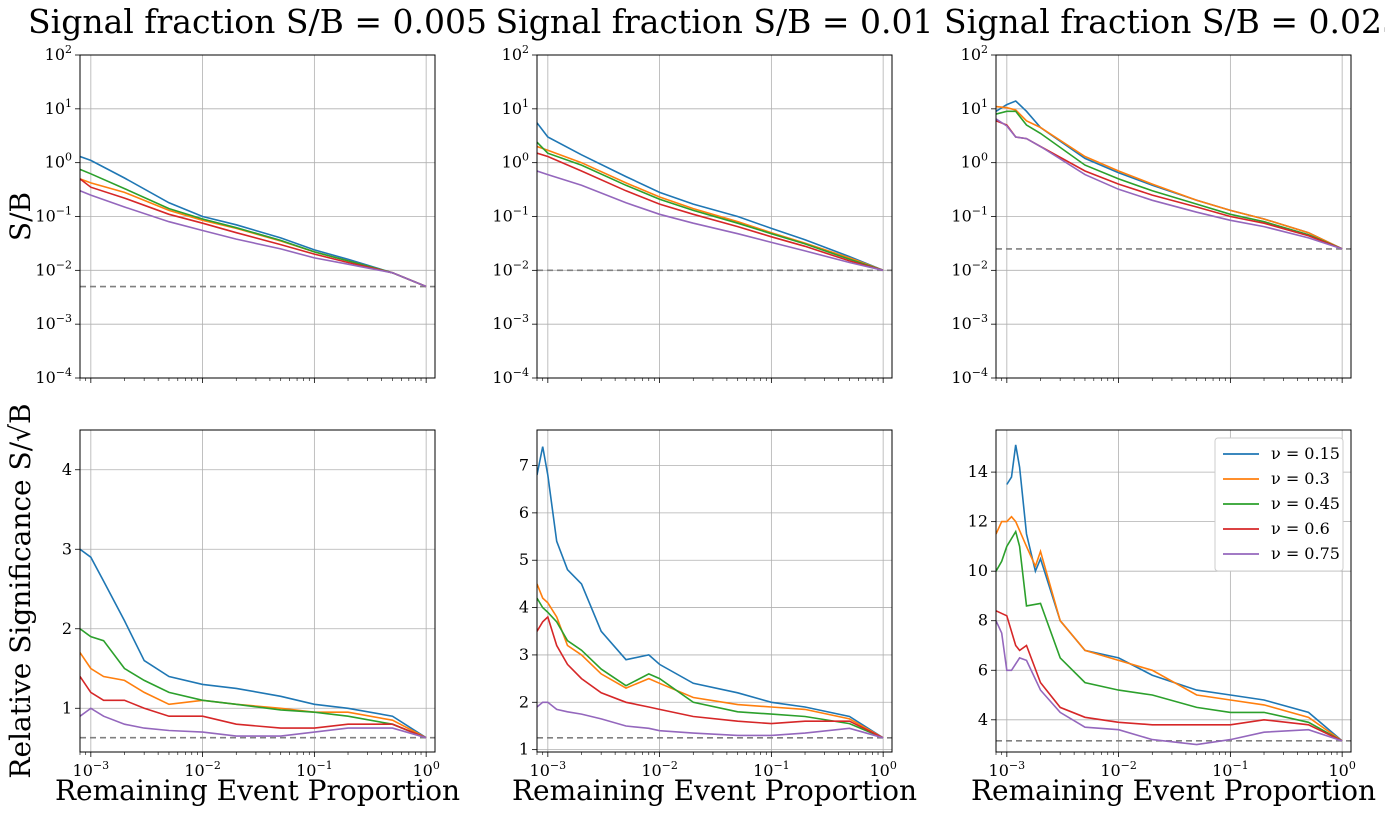 The height and width of the screenshot is (813, 1385). What do you see at coordinates (1300, 478) in the screenshot?
I see `legend-label: ν = 0.3` at bounding box center [1300, 478].